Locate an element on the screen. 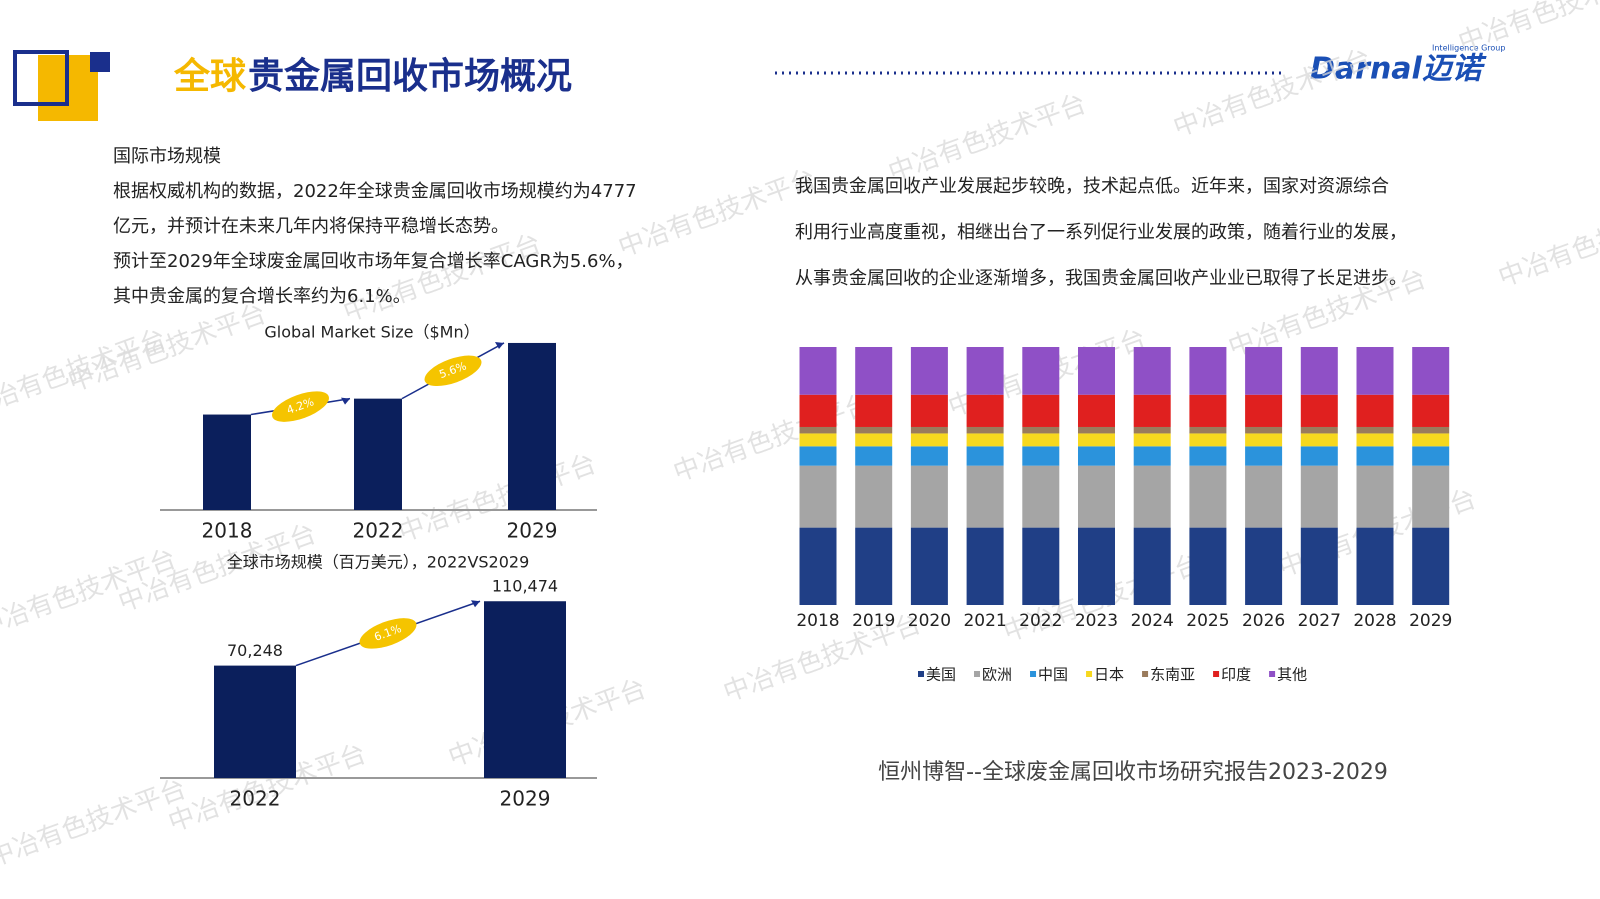 Image resolution: width=1600 pixels, height=899 pixels. legend-label: 印度 is located at coordinates (1236, 675).